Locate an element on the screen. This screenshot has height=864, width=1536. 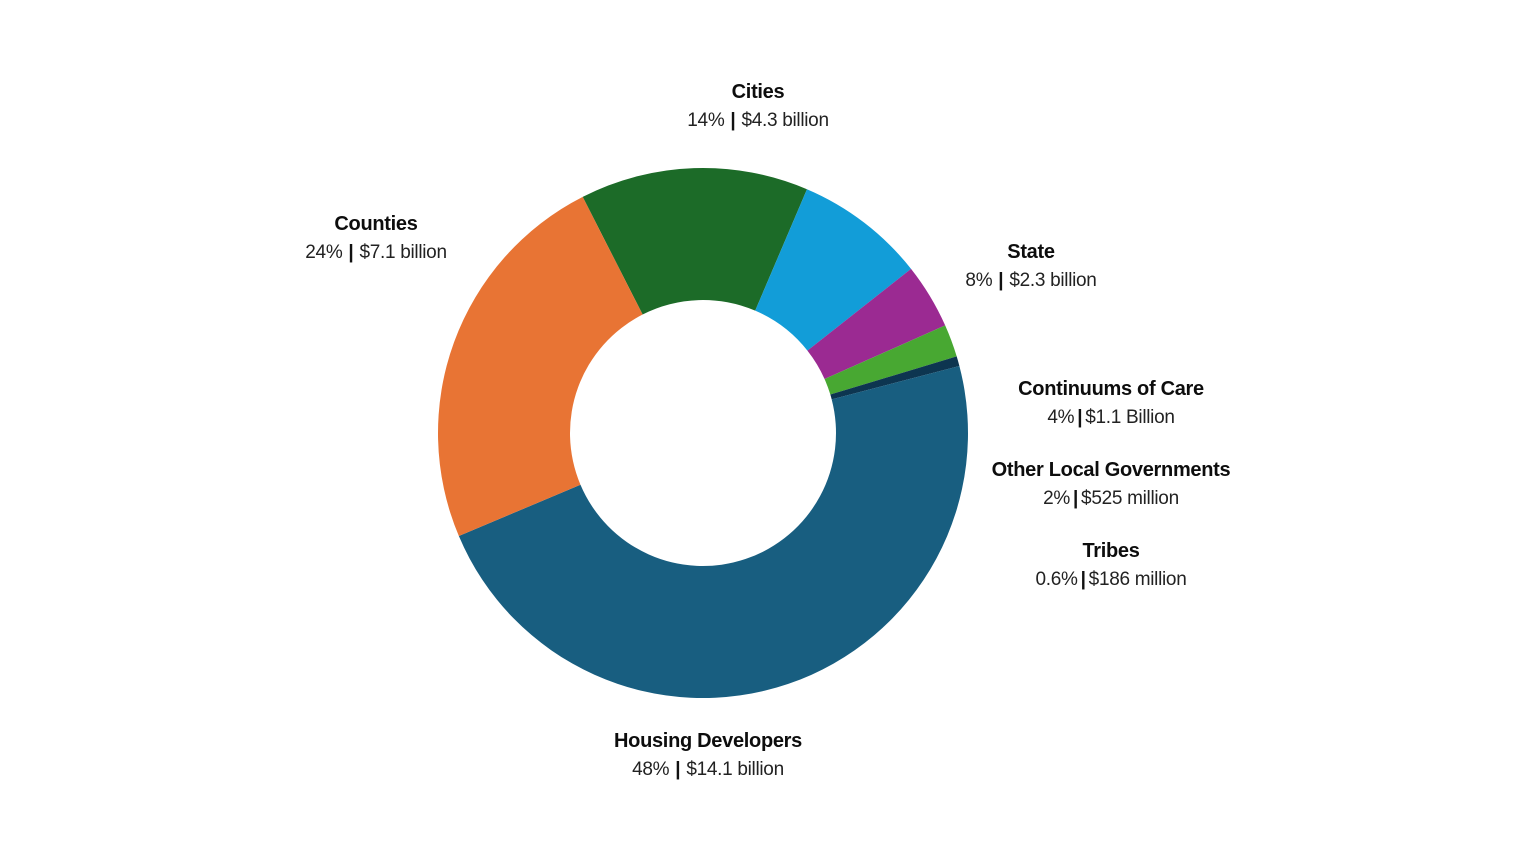
slice-percent: 4% is located at coordinates (1061, 417).